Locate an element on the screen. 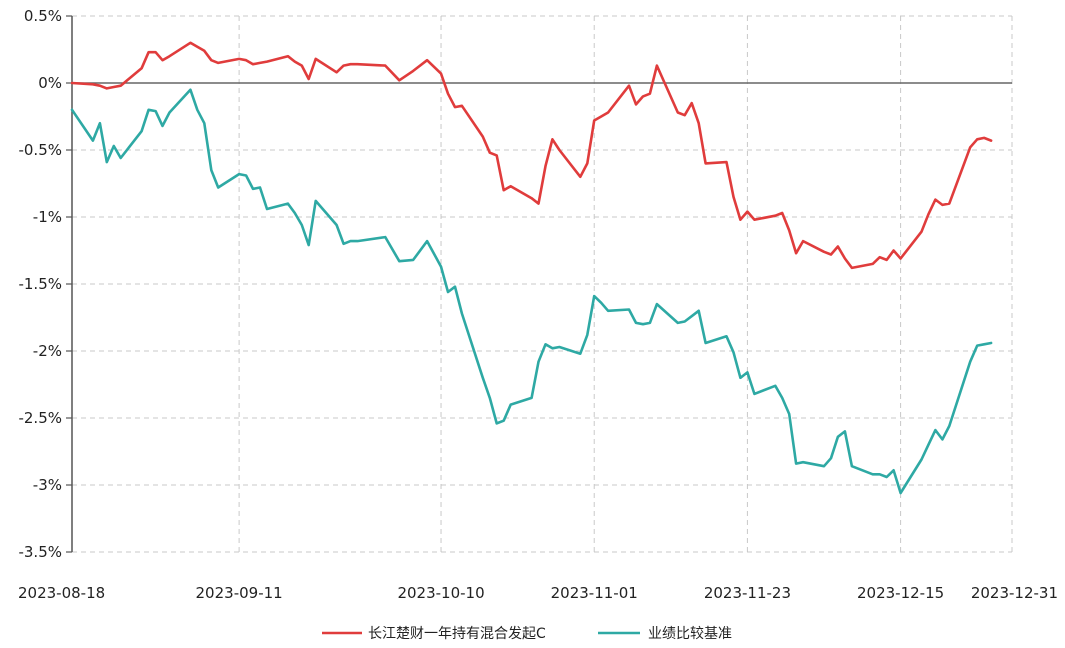 Image resolution: width=1065 pixels, height=648 pixels. x-tick-label: 2023-12-15 is located at coordinates (900, 593).